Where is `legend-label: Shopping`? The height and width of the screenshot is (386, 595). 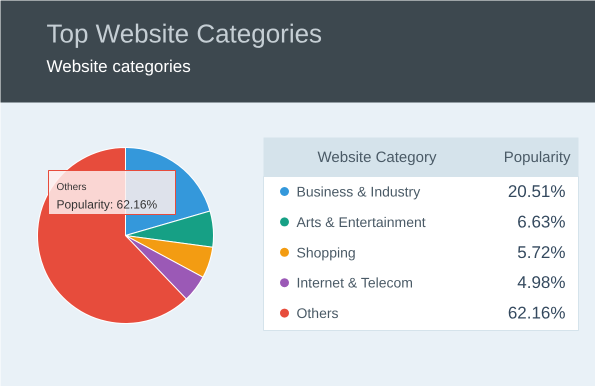 legend-label: Shopping is located at coordinates (326, 252).